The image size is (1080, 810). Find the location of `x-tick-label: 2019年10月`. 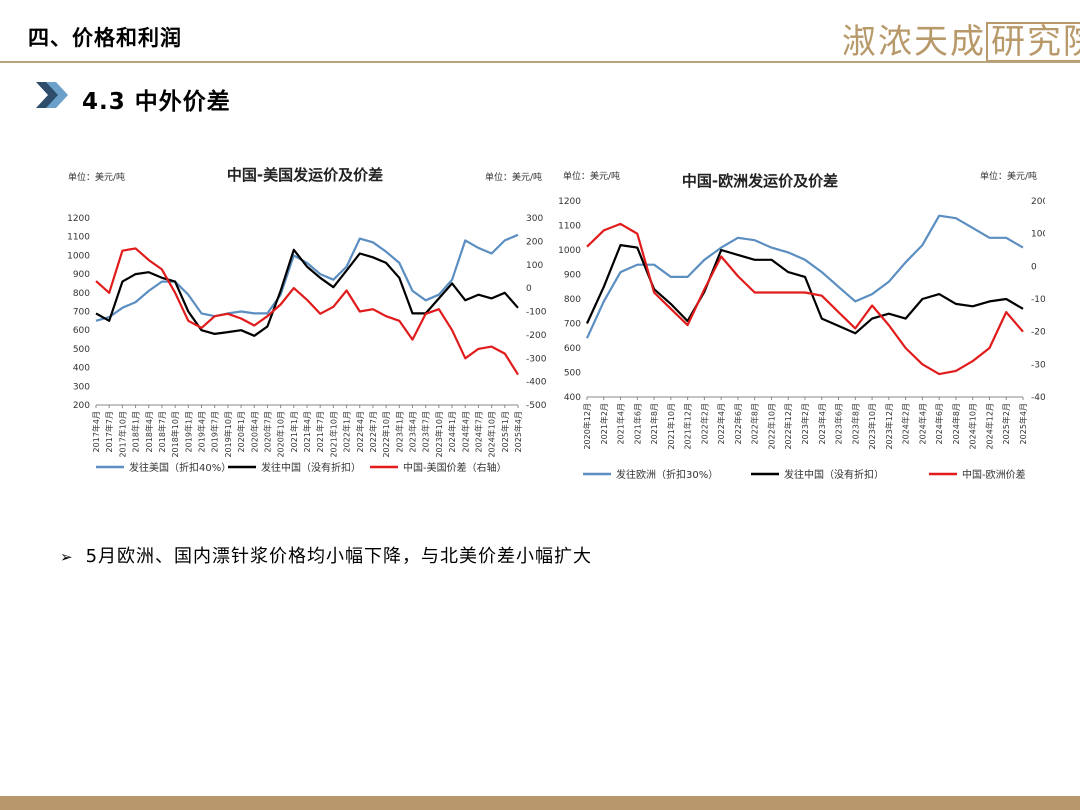

x-tick-label: 2019年10月 is located at coordinates (228, 434).